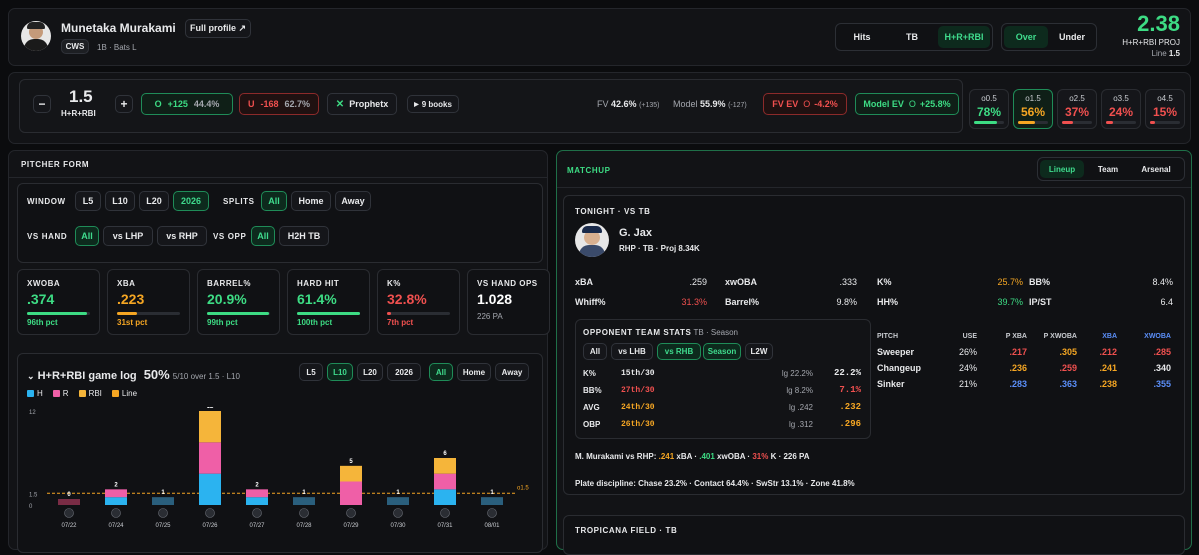 The width and height of the screenshot is (1199, 555). Describe the element at coordinates (912, 37) in the screenshot. I see `tab-tb: TB` at that location.